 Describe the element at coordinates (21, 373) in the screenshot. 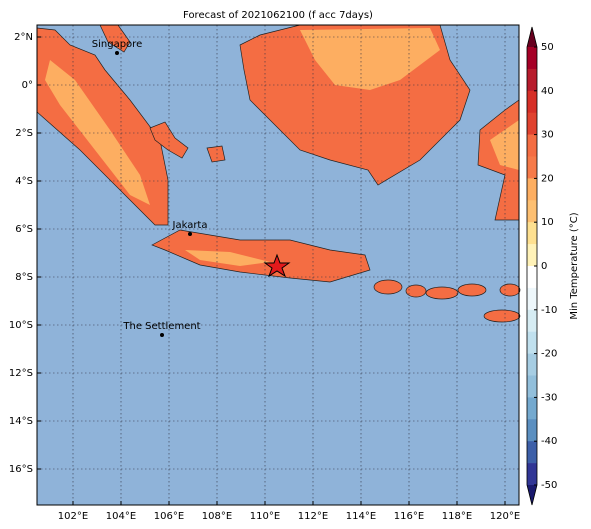

I see `y-tick-label: 12°S` at that location.